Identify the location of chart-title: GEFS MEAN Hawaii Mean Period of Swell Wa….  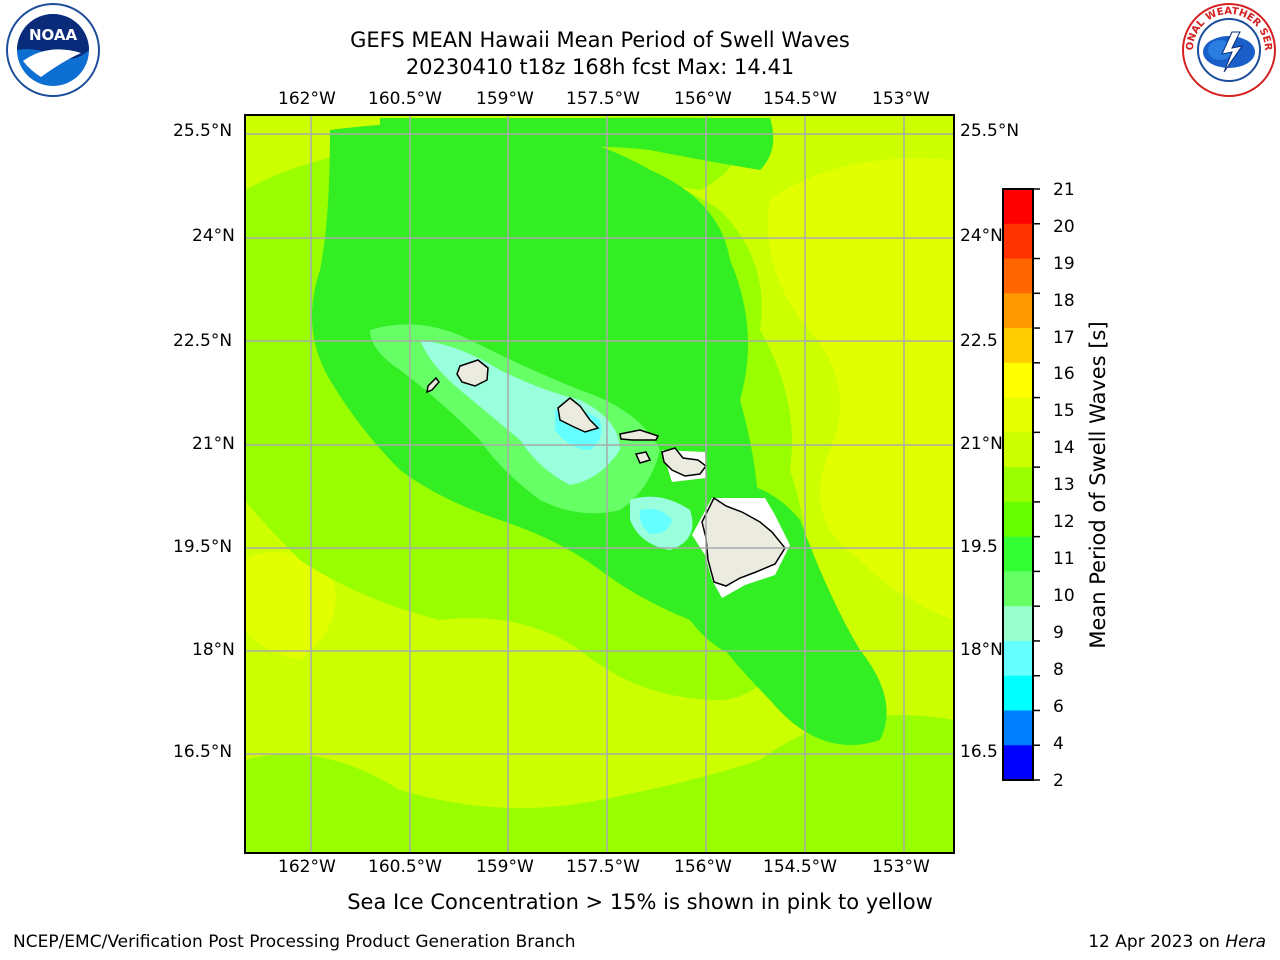
(600, 40).